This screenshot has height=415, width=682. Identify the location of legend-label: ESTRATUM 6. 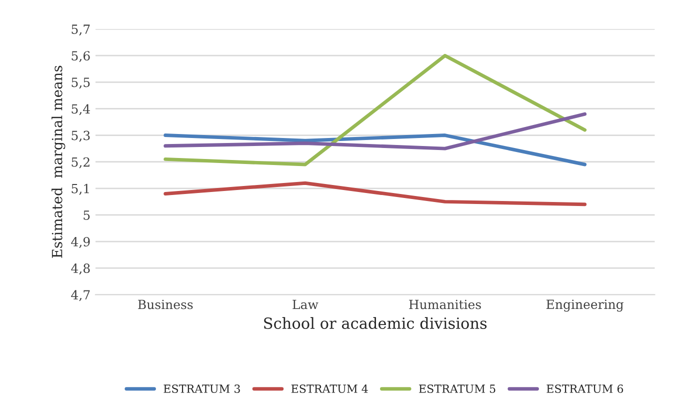
(585, 388).